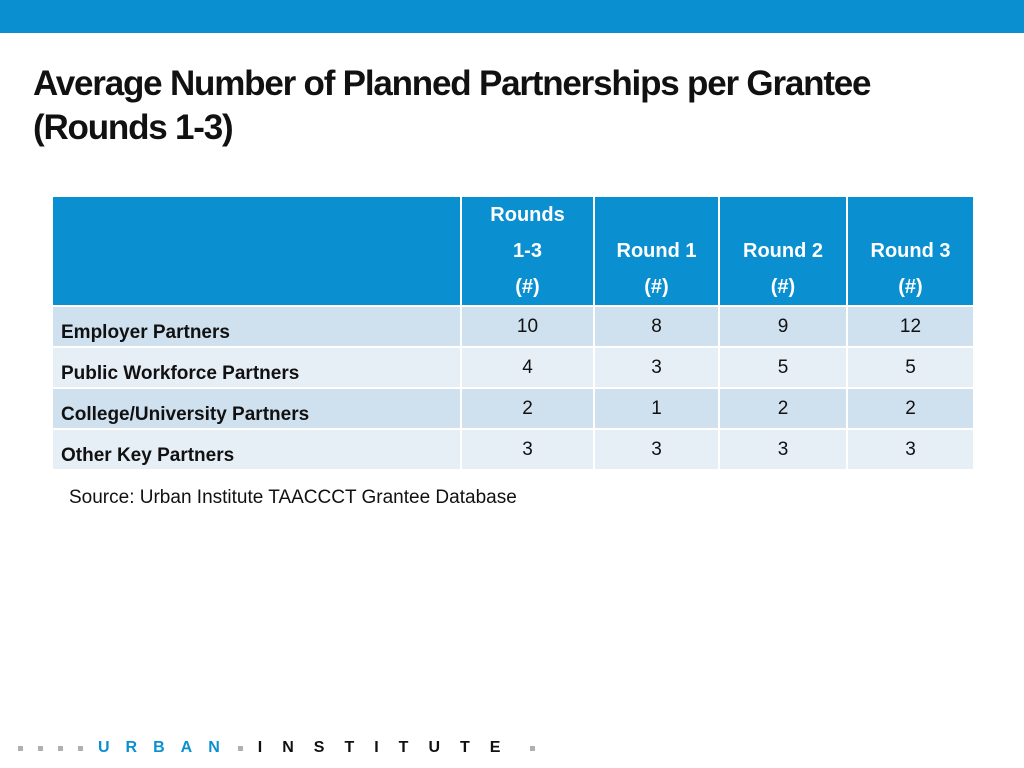 This screenshot has width=1024, height=768. I want to click on cell-value: 4, so click(527, 367).